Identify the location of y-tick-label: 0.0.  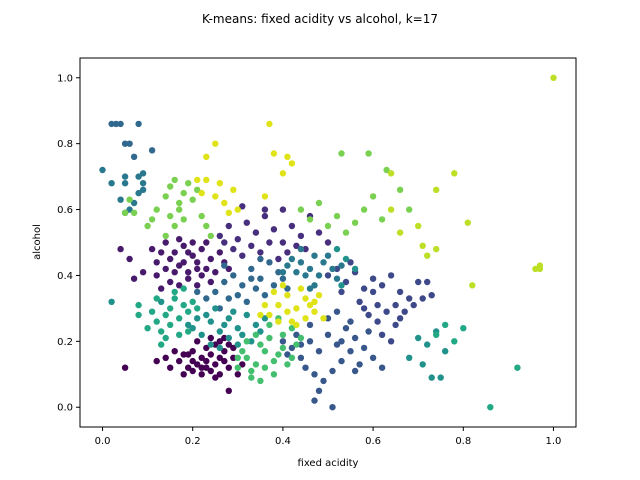
(65, 408).